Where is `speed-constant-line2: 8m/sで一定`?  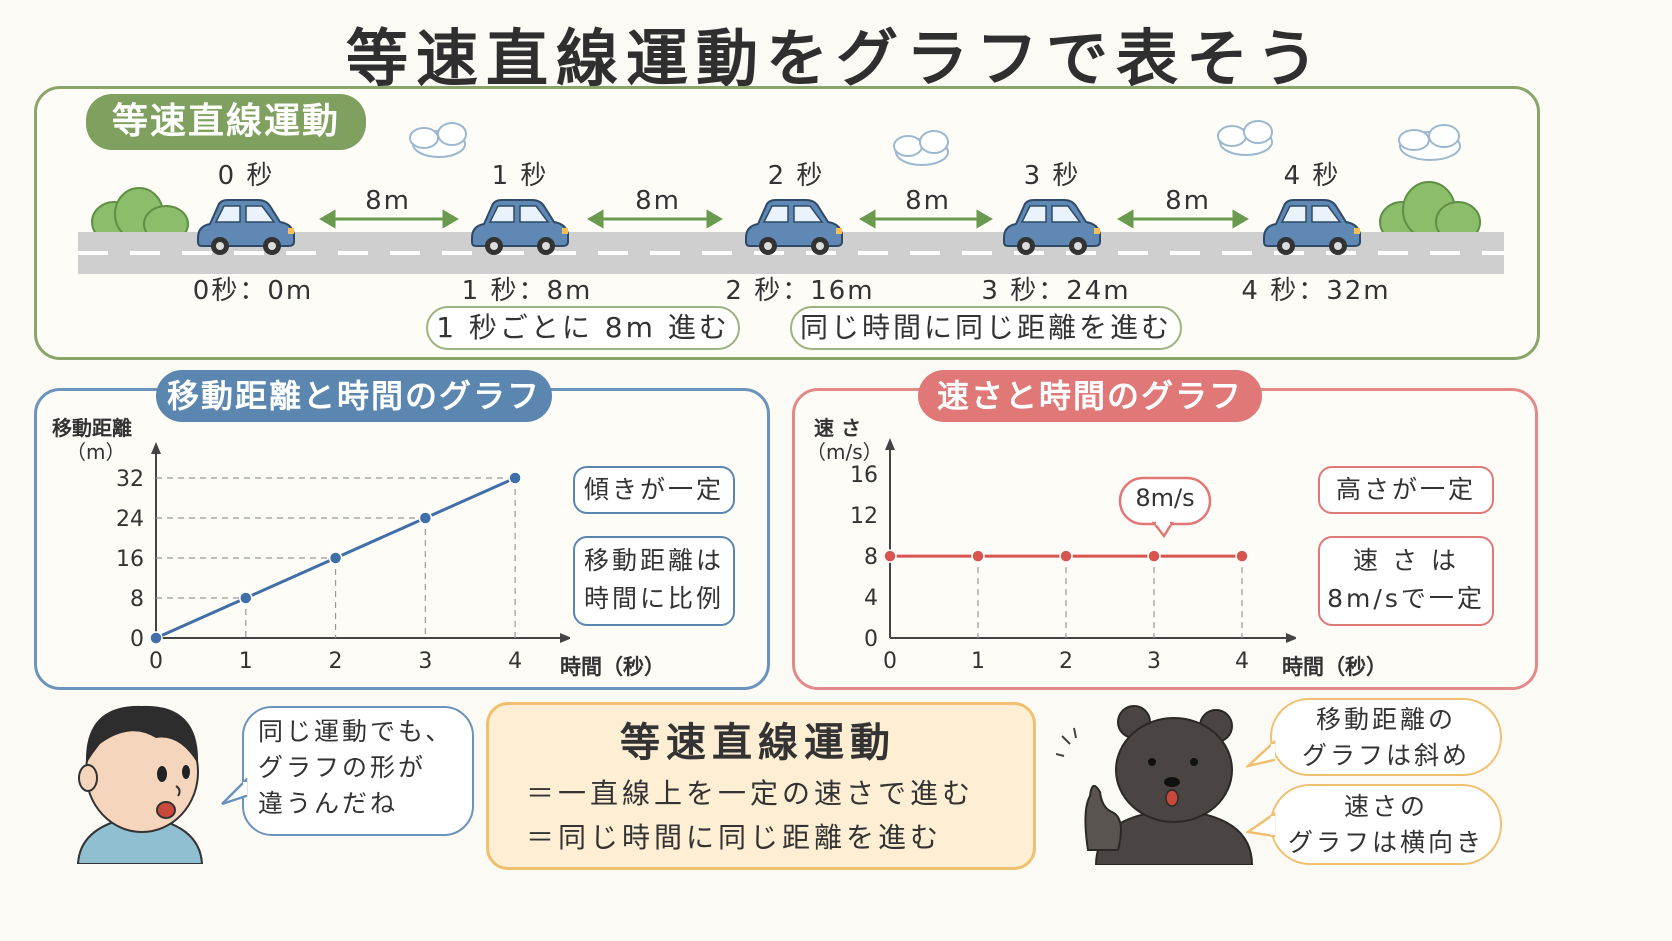 speed-constant-line2: 8m/sで一定 is located at coordinates (1406, 598).